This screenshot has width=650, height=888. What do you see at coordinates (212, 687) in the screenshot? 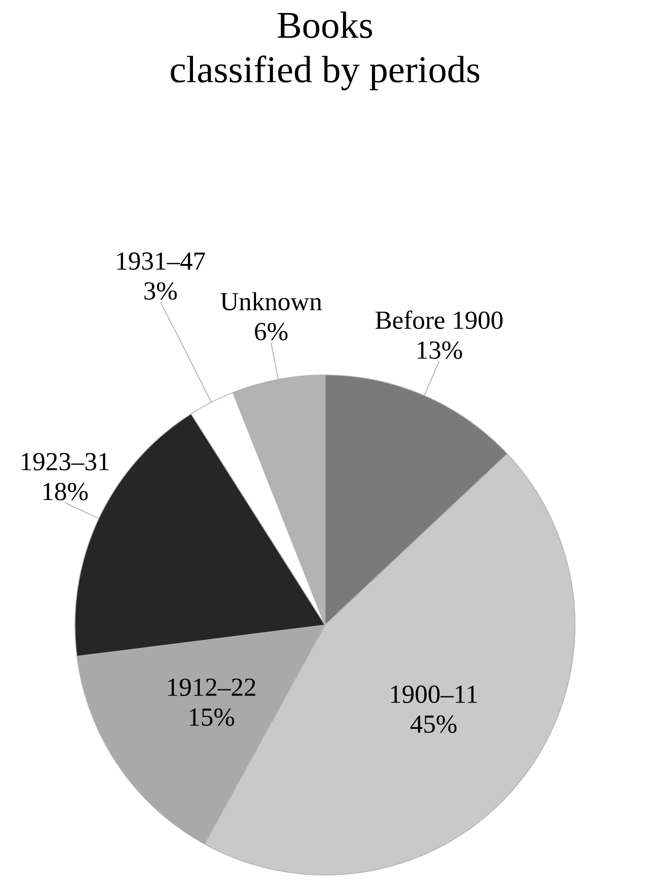
I see `slice-label: 1912–22` at bounding box center [212, 687].